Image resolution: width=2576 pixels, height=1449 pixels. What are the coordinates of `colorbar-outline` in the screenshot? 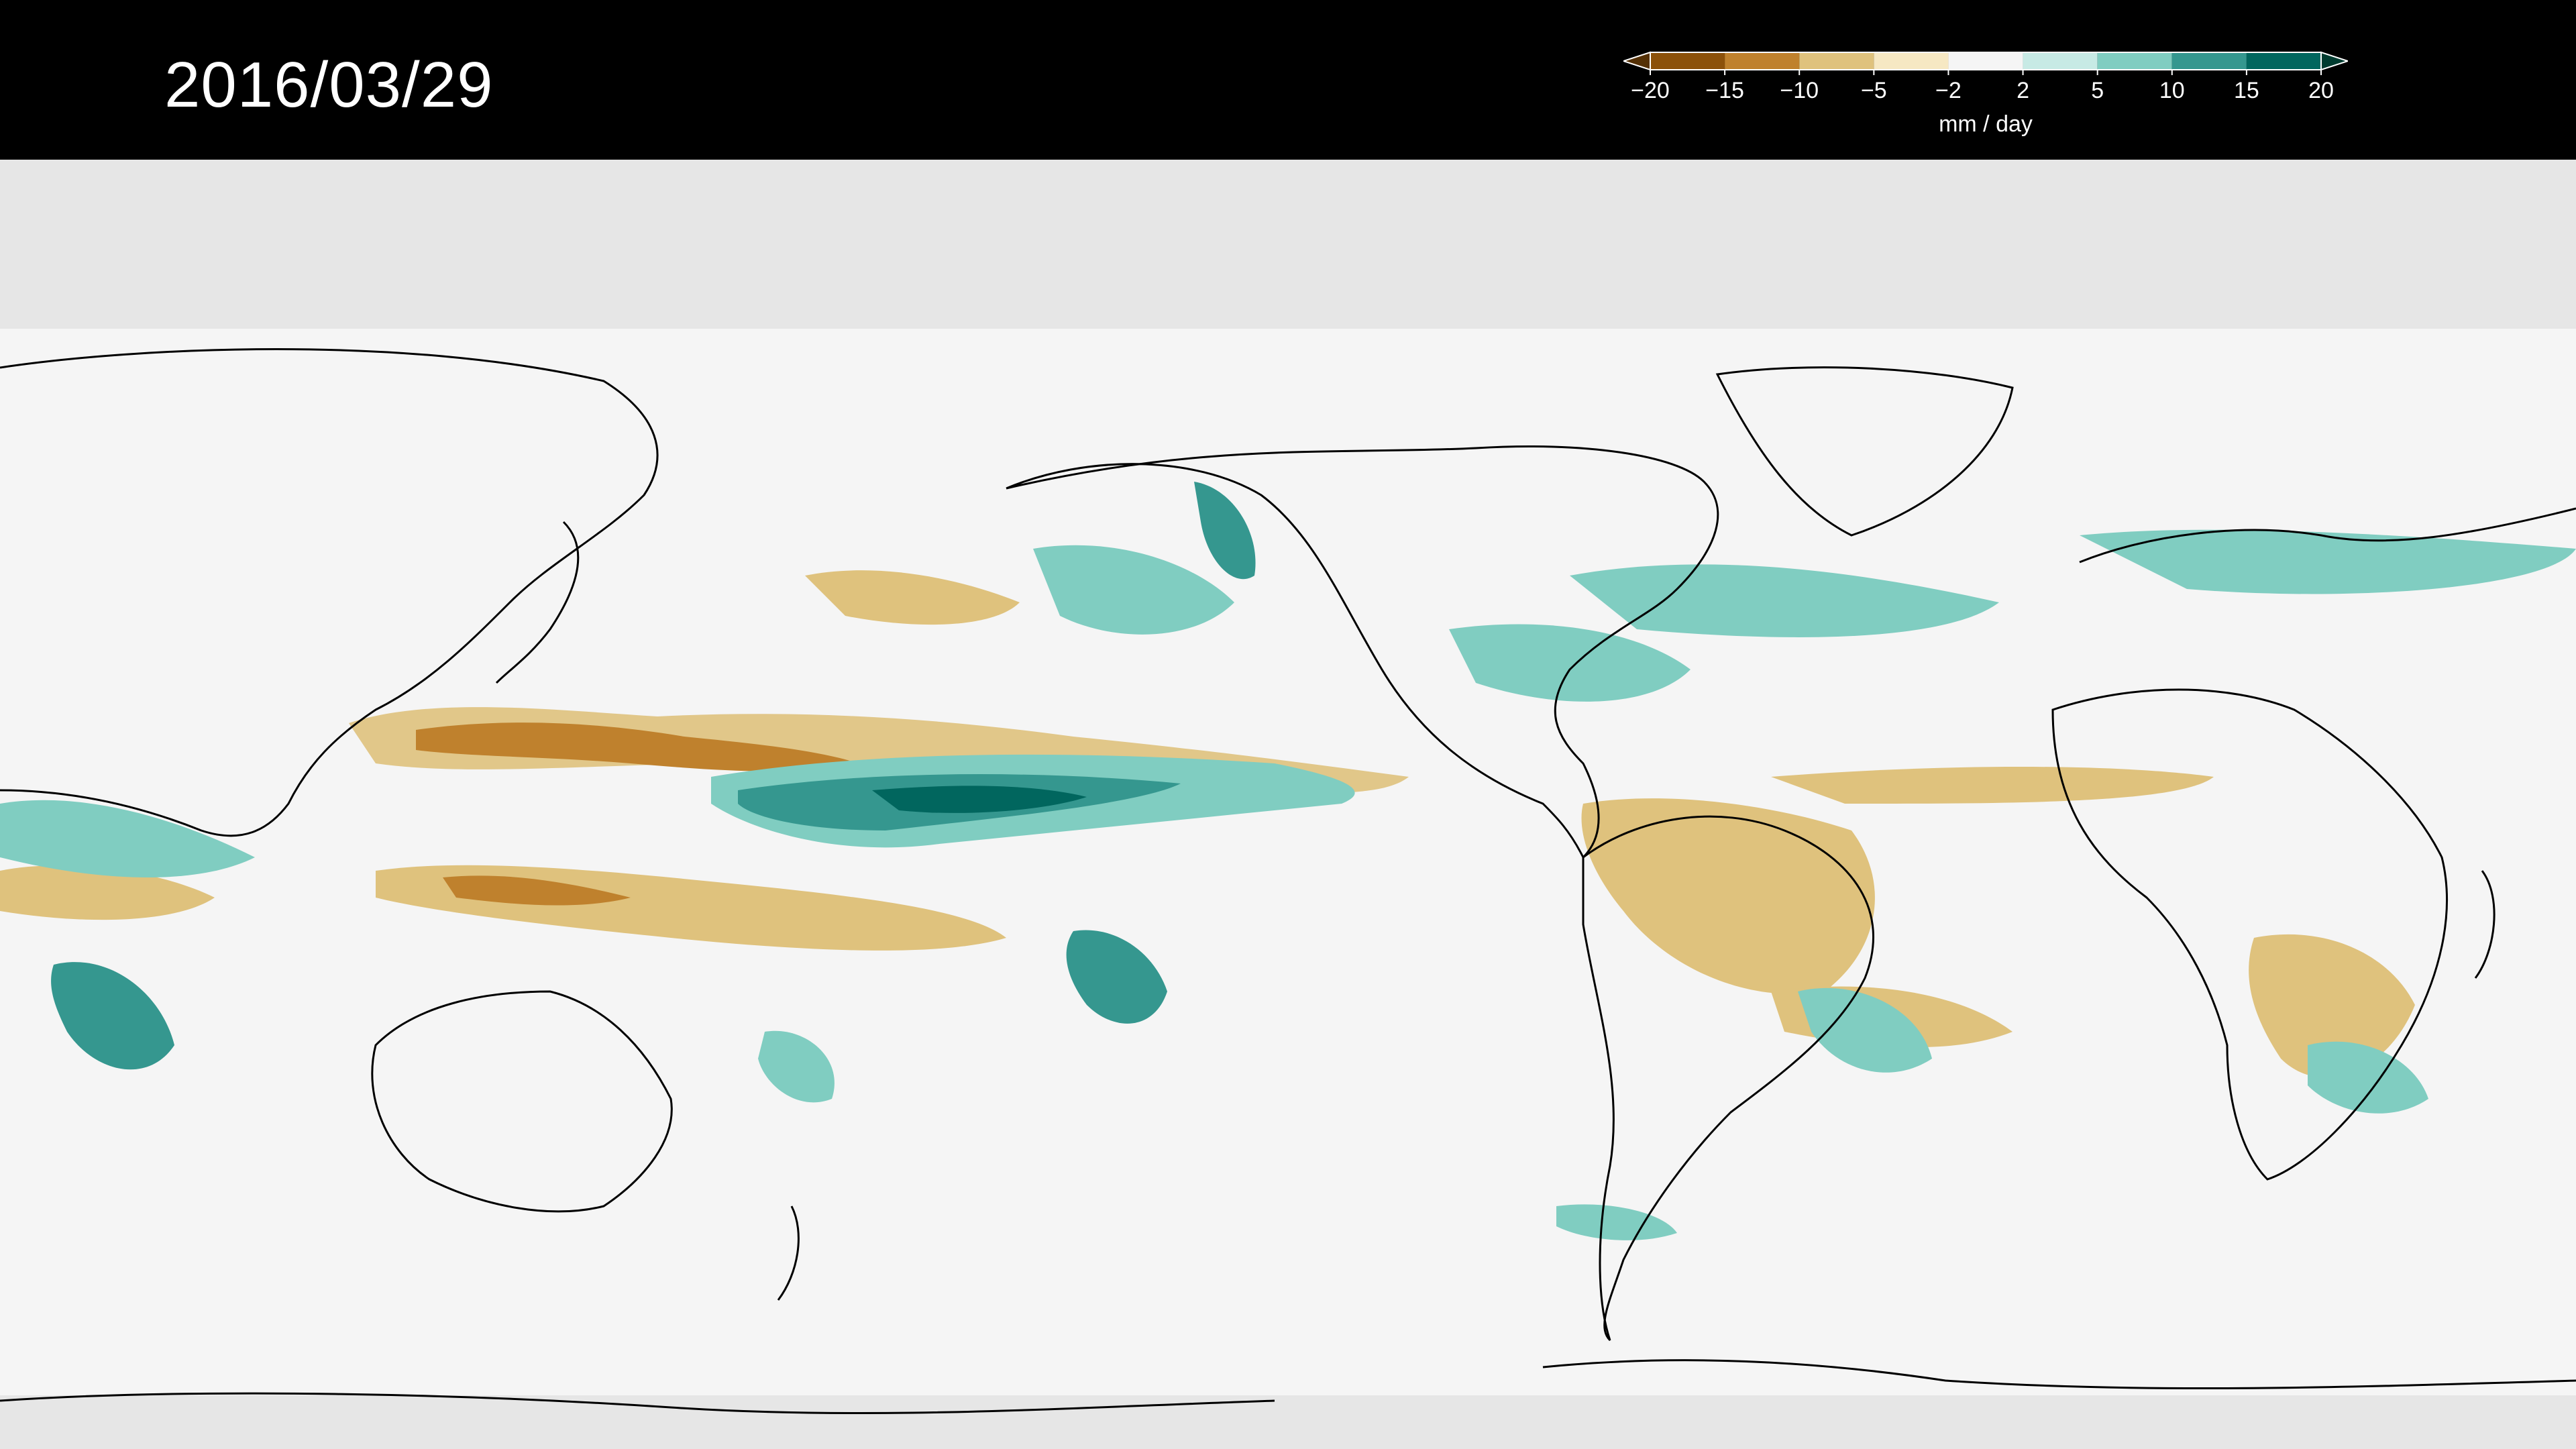 It's located at (1986, 61).